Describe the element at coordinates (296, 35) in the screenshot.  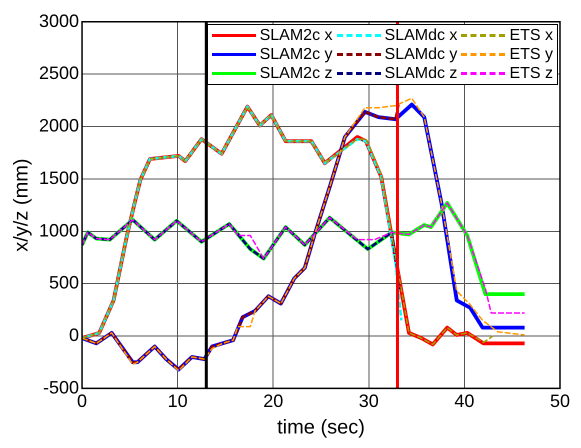
I see `legend-label: SLAM2c x` at that location.